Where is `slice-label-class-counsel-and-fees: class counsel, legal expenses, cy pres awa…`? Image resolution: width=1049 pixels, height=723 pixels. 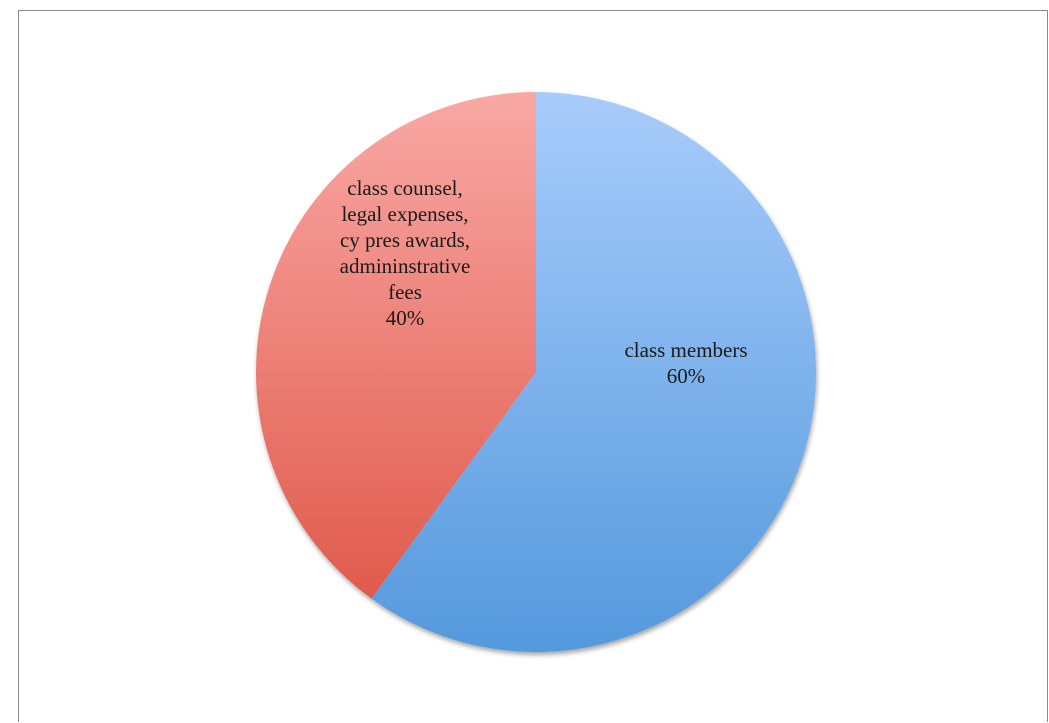
slice-label-class-counsel-and-fees: class counsel, legal expenses, cy pres awa… is located at coordinates (405, 253).